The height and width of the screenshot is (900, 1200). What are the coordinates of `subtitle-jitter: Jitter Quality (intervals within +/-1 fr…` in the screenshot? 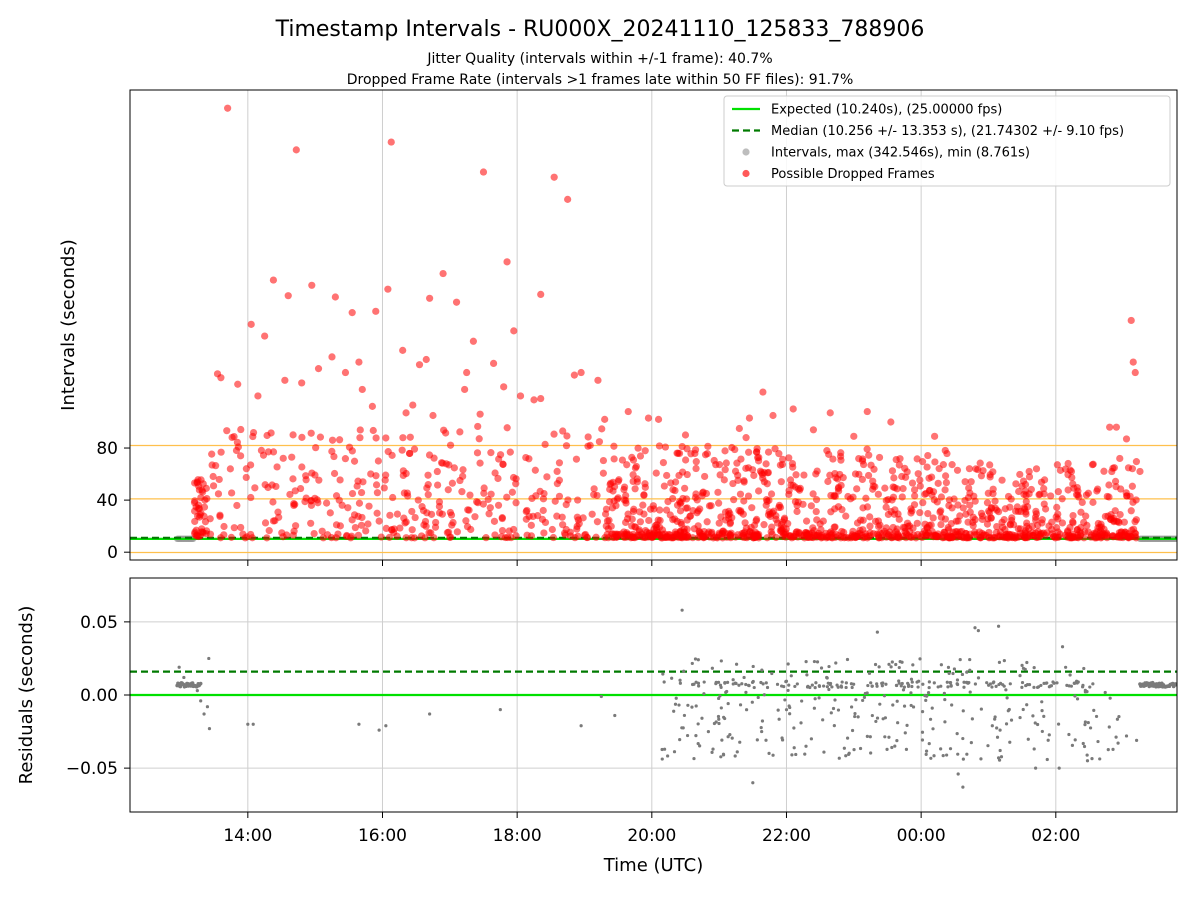 It's located at (599, 59).